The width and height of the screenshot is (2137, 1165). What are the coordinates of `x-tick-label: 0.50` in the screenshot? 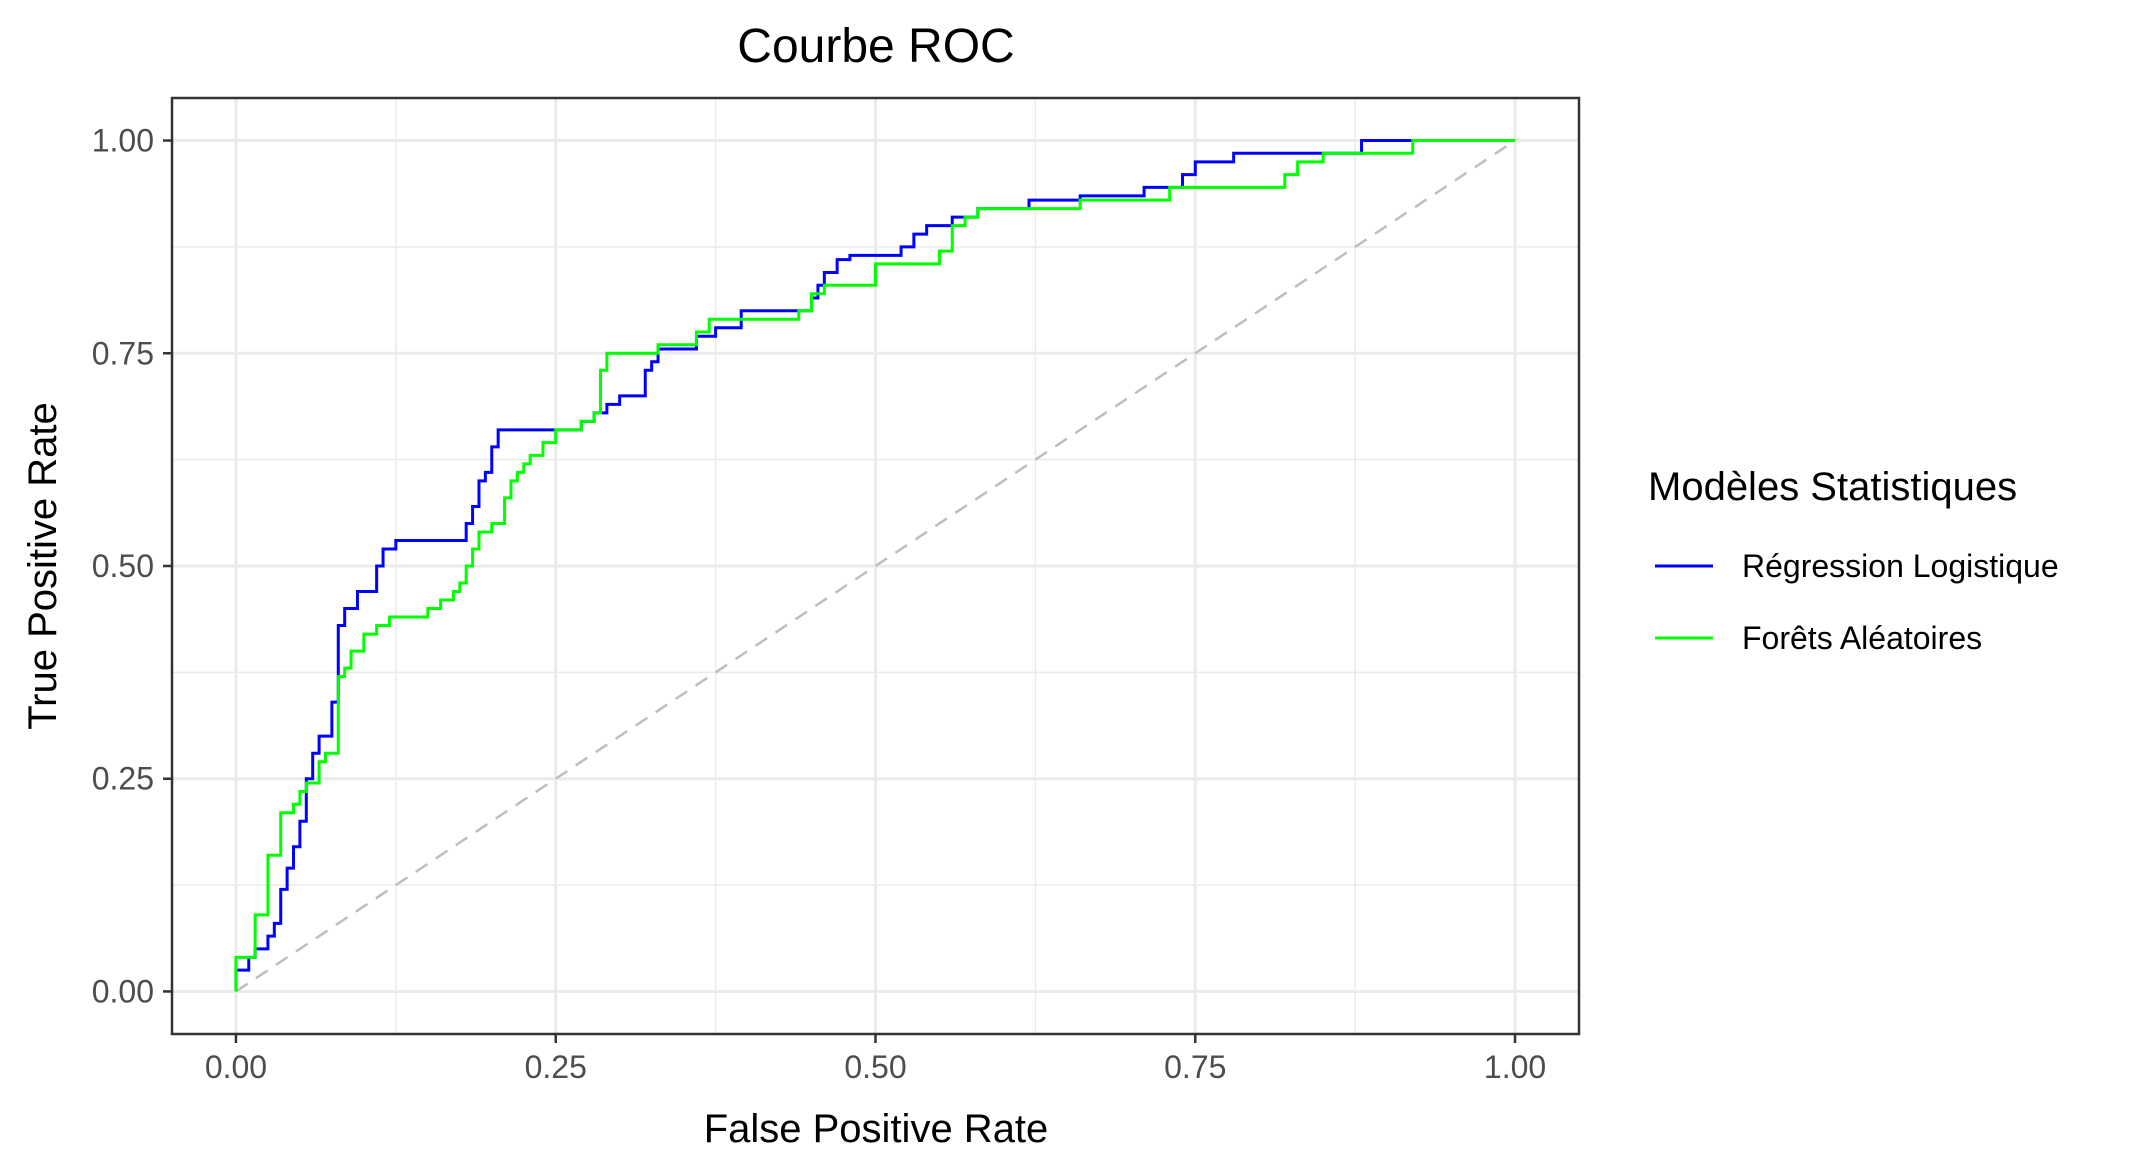 It's located at (875, 1067).